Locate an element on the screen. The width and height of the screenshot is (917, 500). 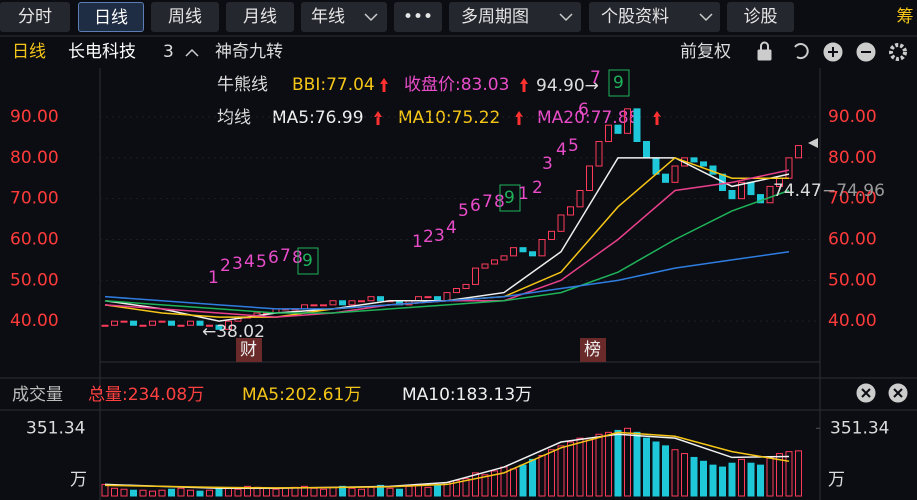
nine-box is located at coordinates (510, 198).